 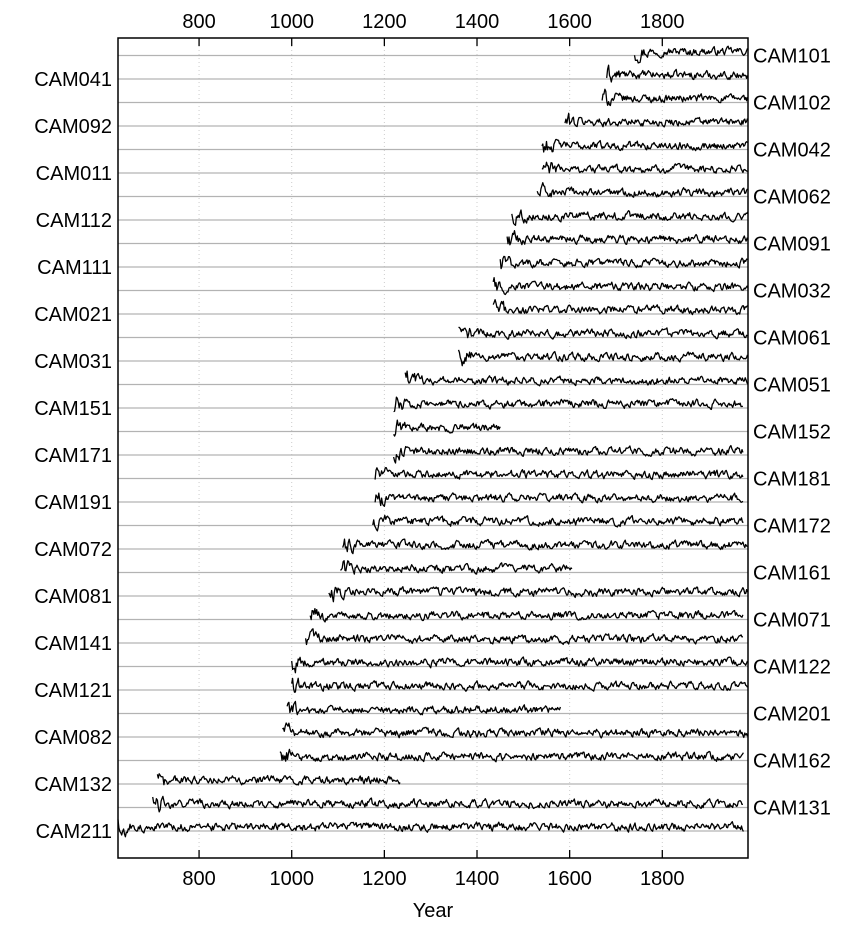 What do you see at coordinates (644, 167) in the screenshot?
I see `series-line-cam011` at bounding box center [644, 167].